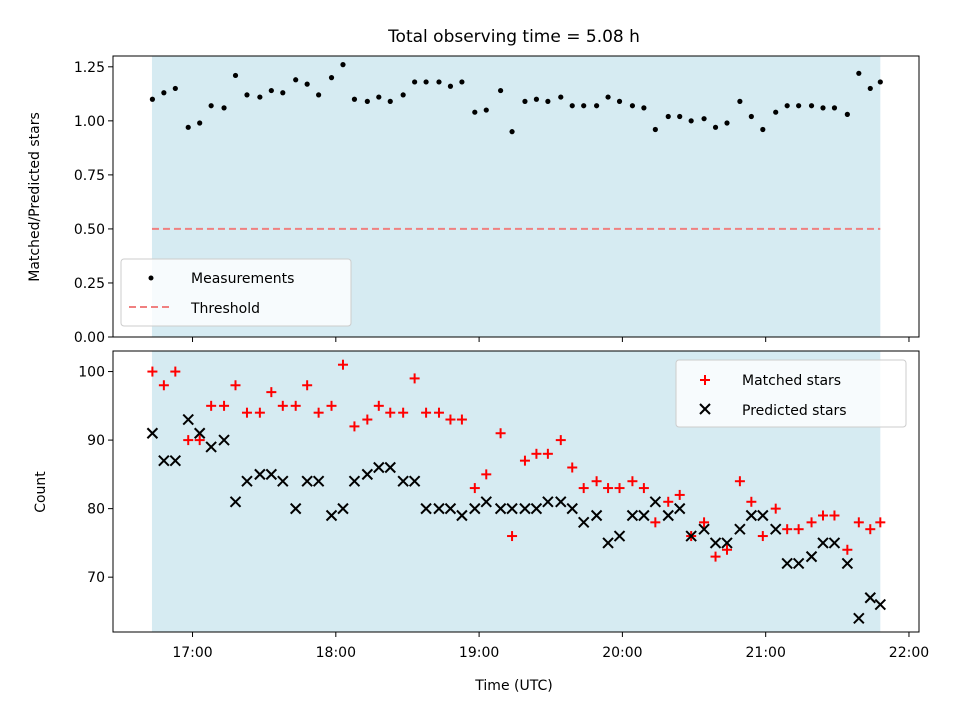  Describe the element at coordinates (91, 373) in the screenshot. I see `y-tick-label: 100` at that location.